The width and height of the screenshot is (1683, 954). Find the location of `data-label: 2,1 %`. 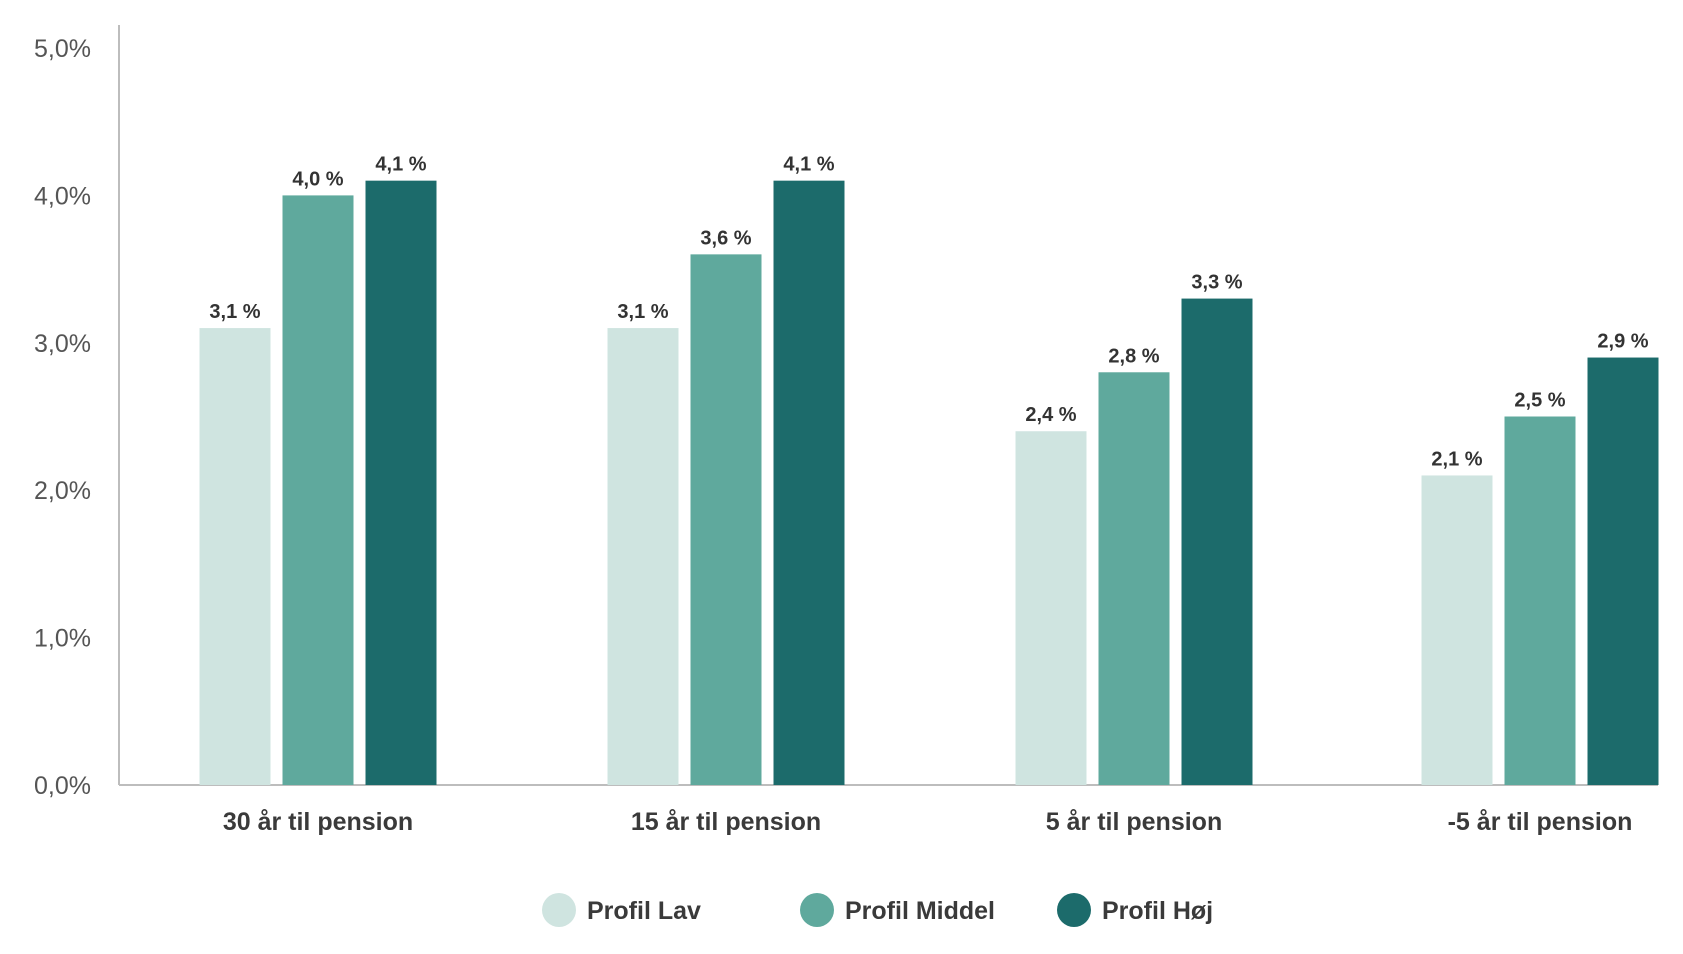

data-label: 2,1 % is located at coordinates (1456, 459).